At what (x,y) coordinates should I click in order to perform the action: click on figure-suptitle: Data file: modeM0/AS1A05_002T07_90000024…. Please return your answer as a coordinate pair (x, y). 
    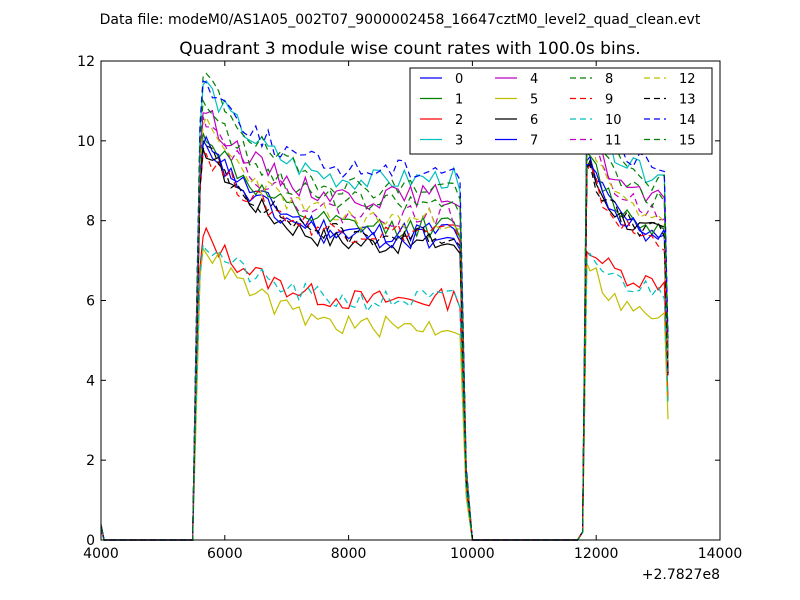
    Looking at the image, I should click on (400, 20).